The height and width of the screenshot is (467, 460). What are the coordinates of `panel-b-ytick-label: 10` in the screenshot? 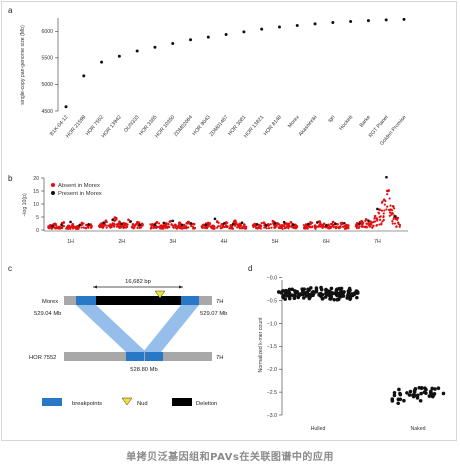 It's located at (36, 205).